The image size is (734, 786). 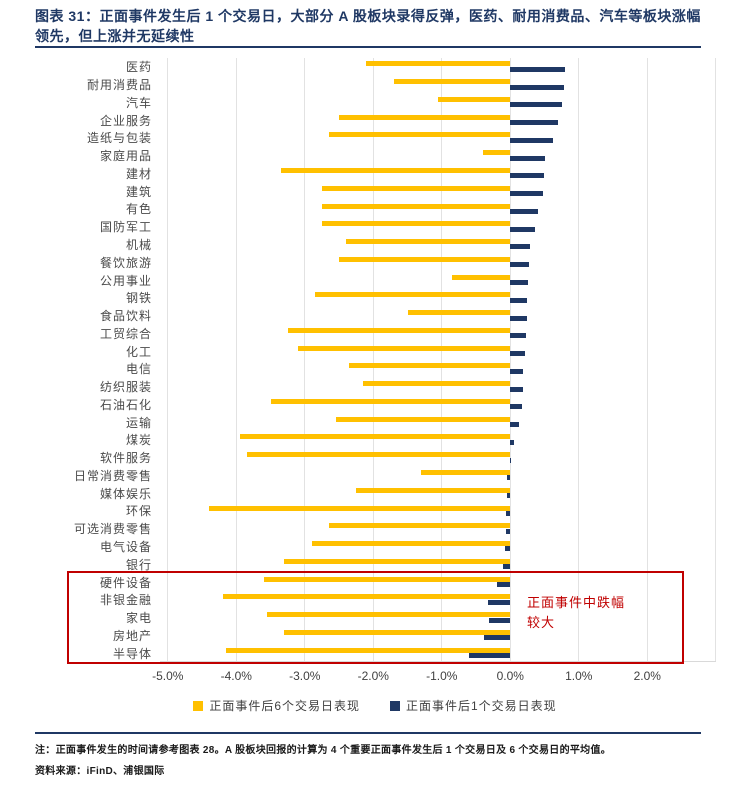 I want to click on title-underline, so click(x=368, y=47).